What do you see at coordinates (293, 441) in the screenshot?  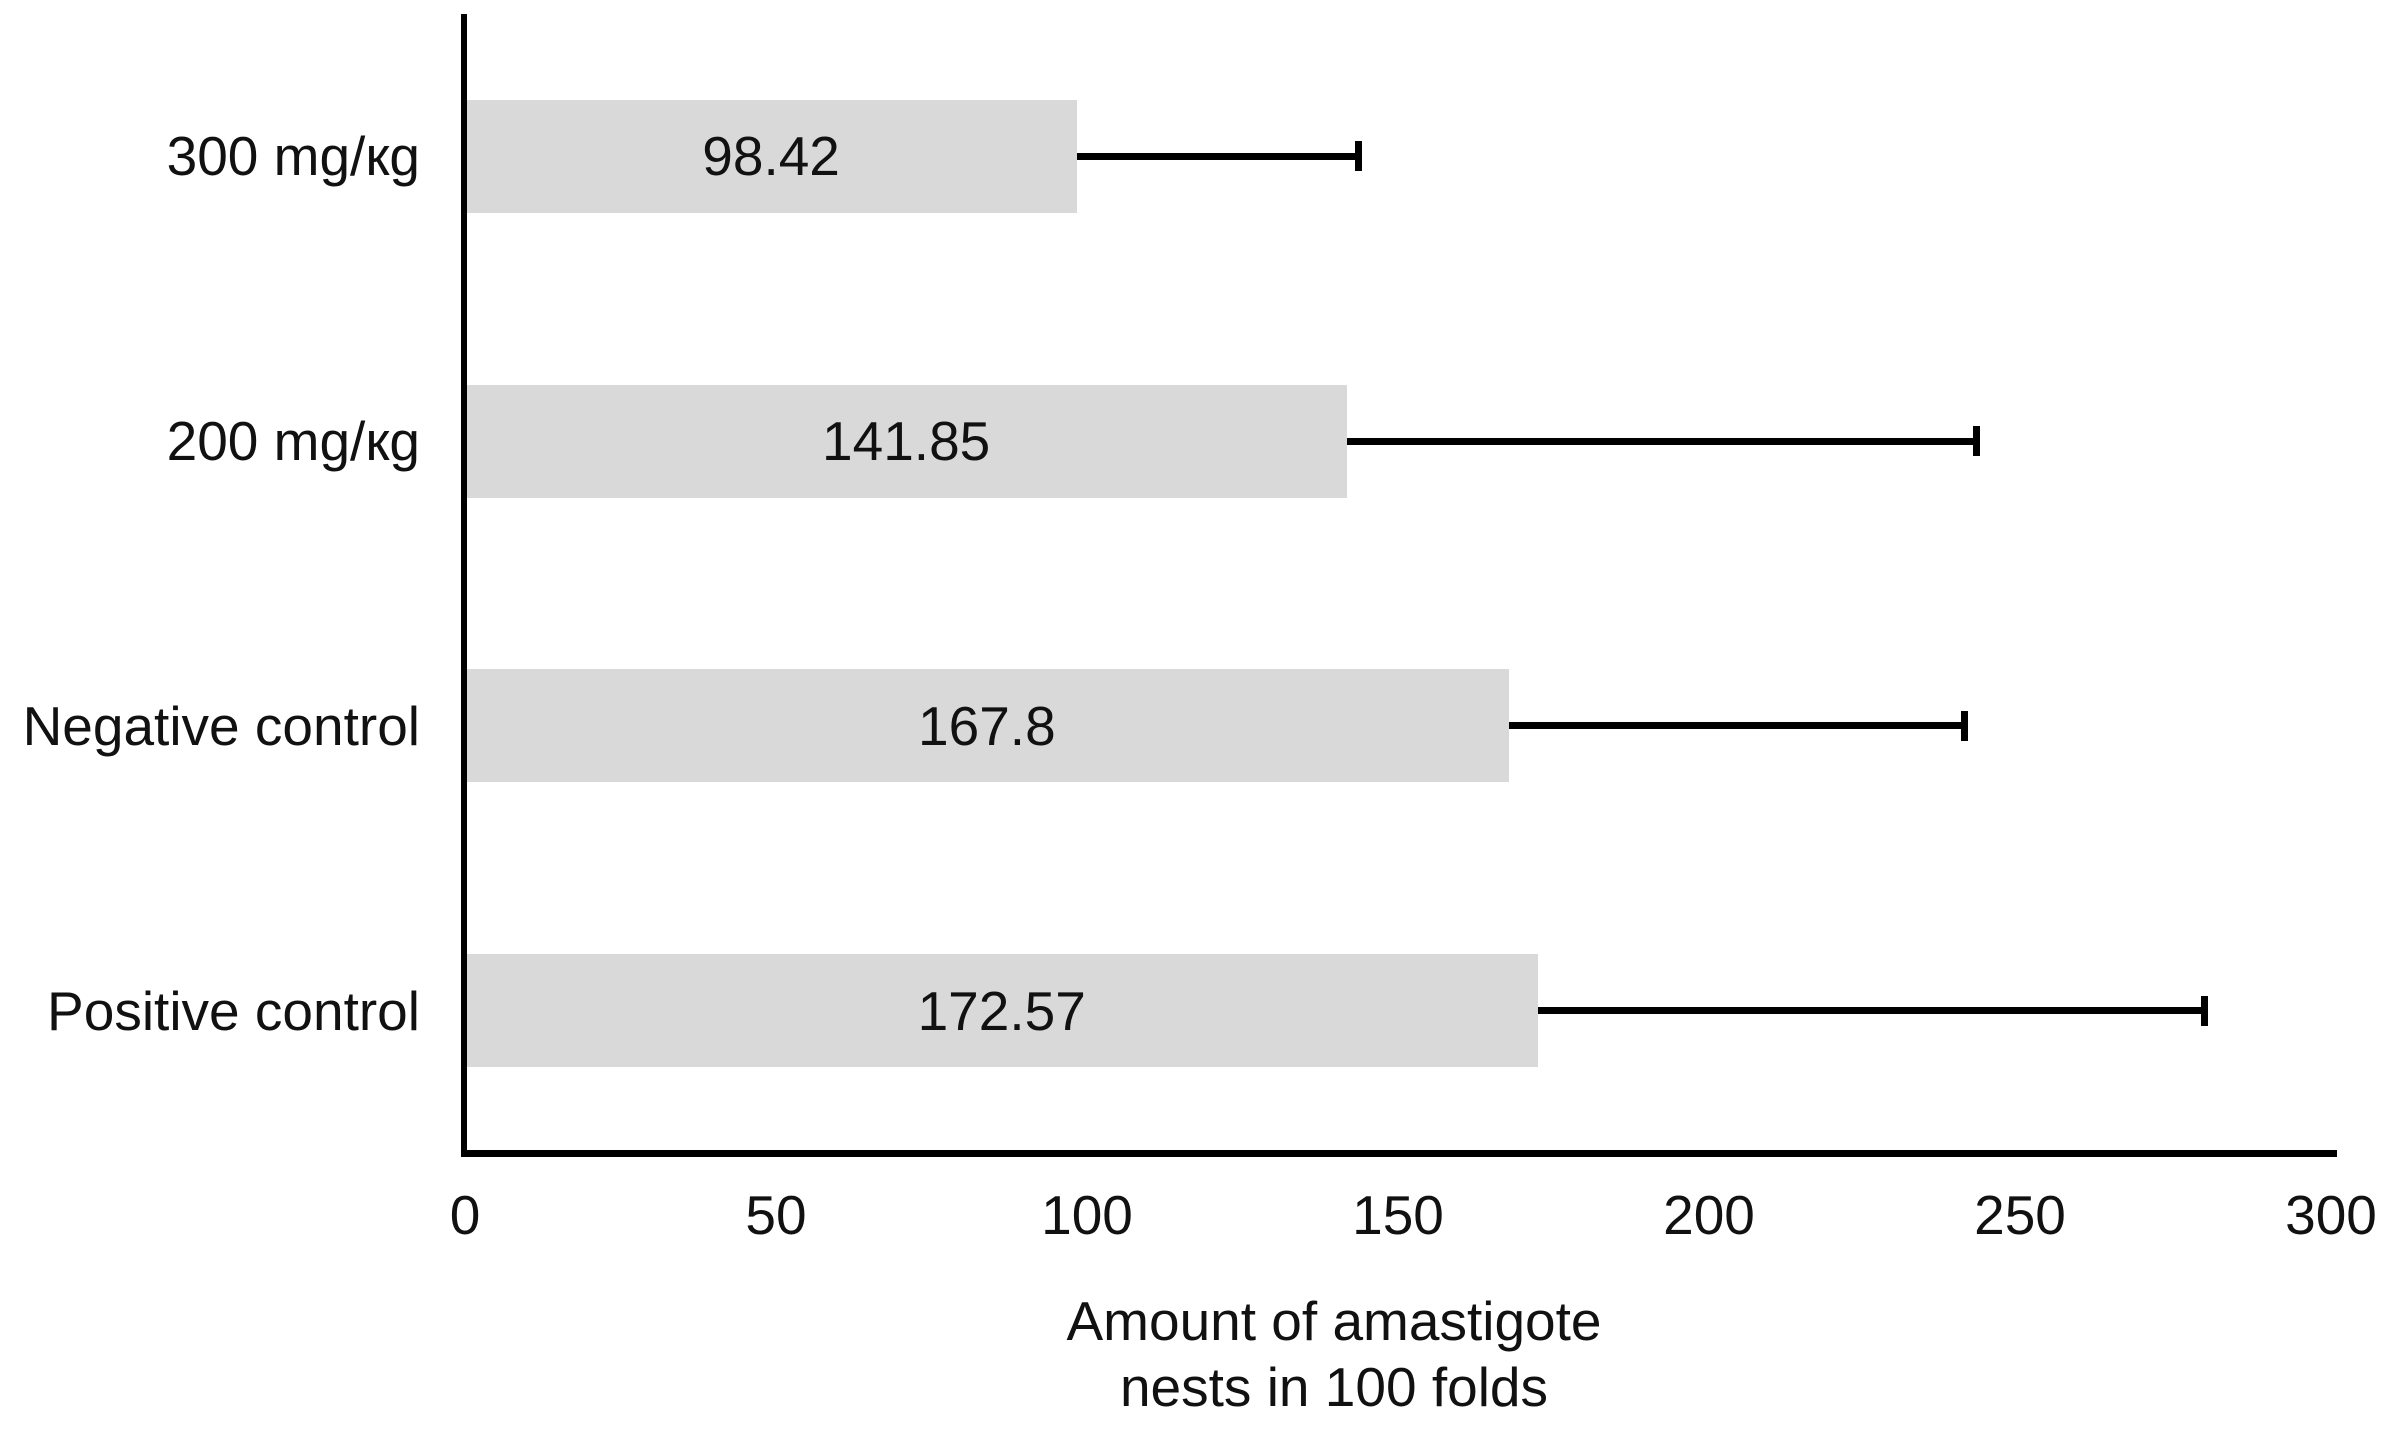 I see `category-label-1: 200 mg/кg` at bounding box center [293, 441].